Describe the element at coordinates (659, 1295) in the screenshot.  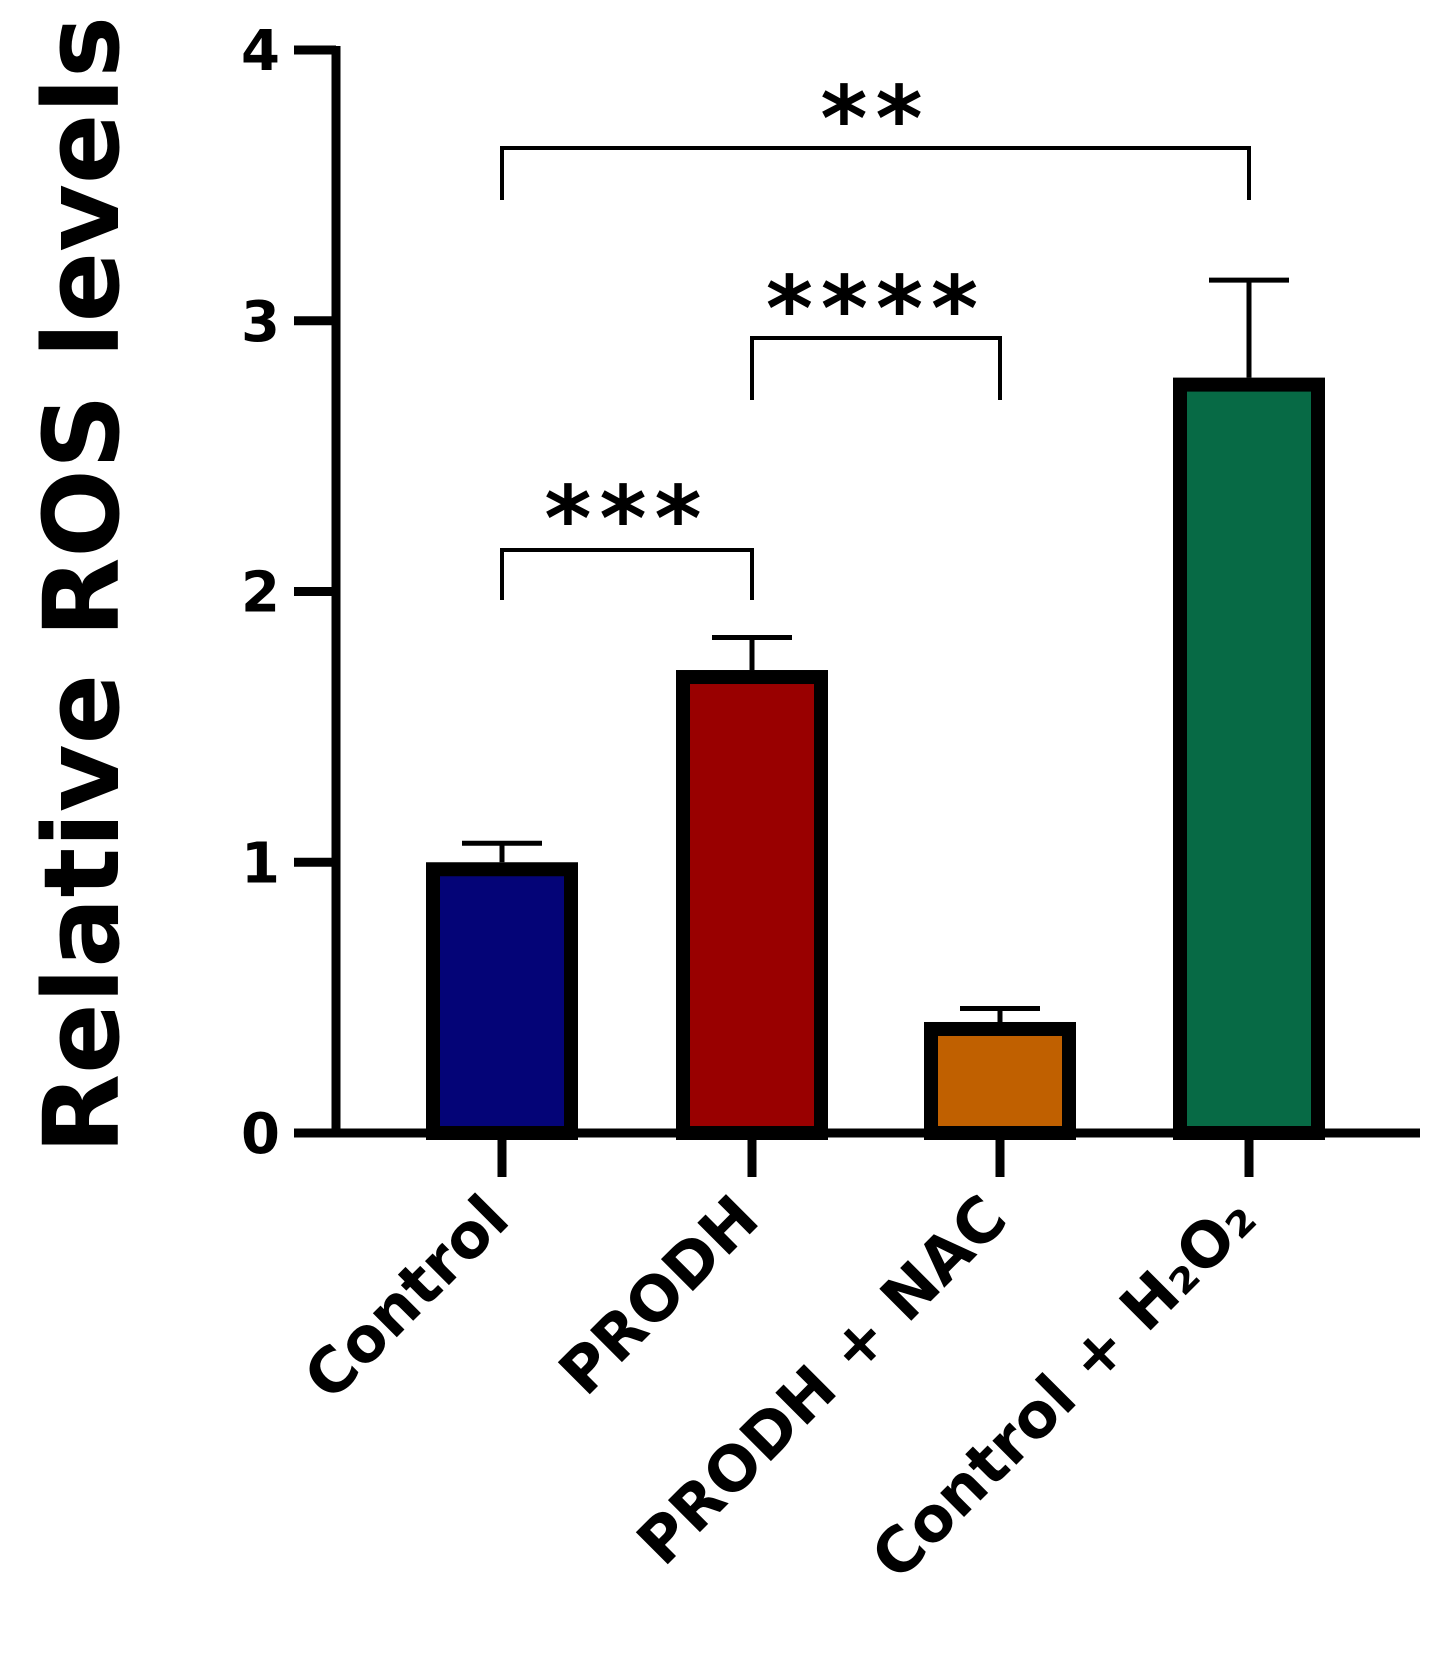
I see `x-tick-label: PRODH` at that location.